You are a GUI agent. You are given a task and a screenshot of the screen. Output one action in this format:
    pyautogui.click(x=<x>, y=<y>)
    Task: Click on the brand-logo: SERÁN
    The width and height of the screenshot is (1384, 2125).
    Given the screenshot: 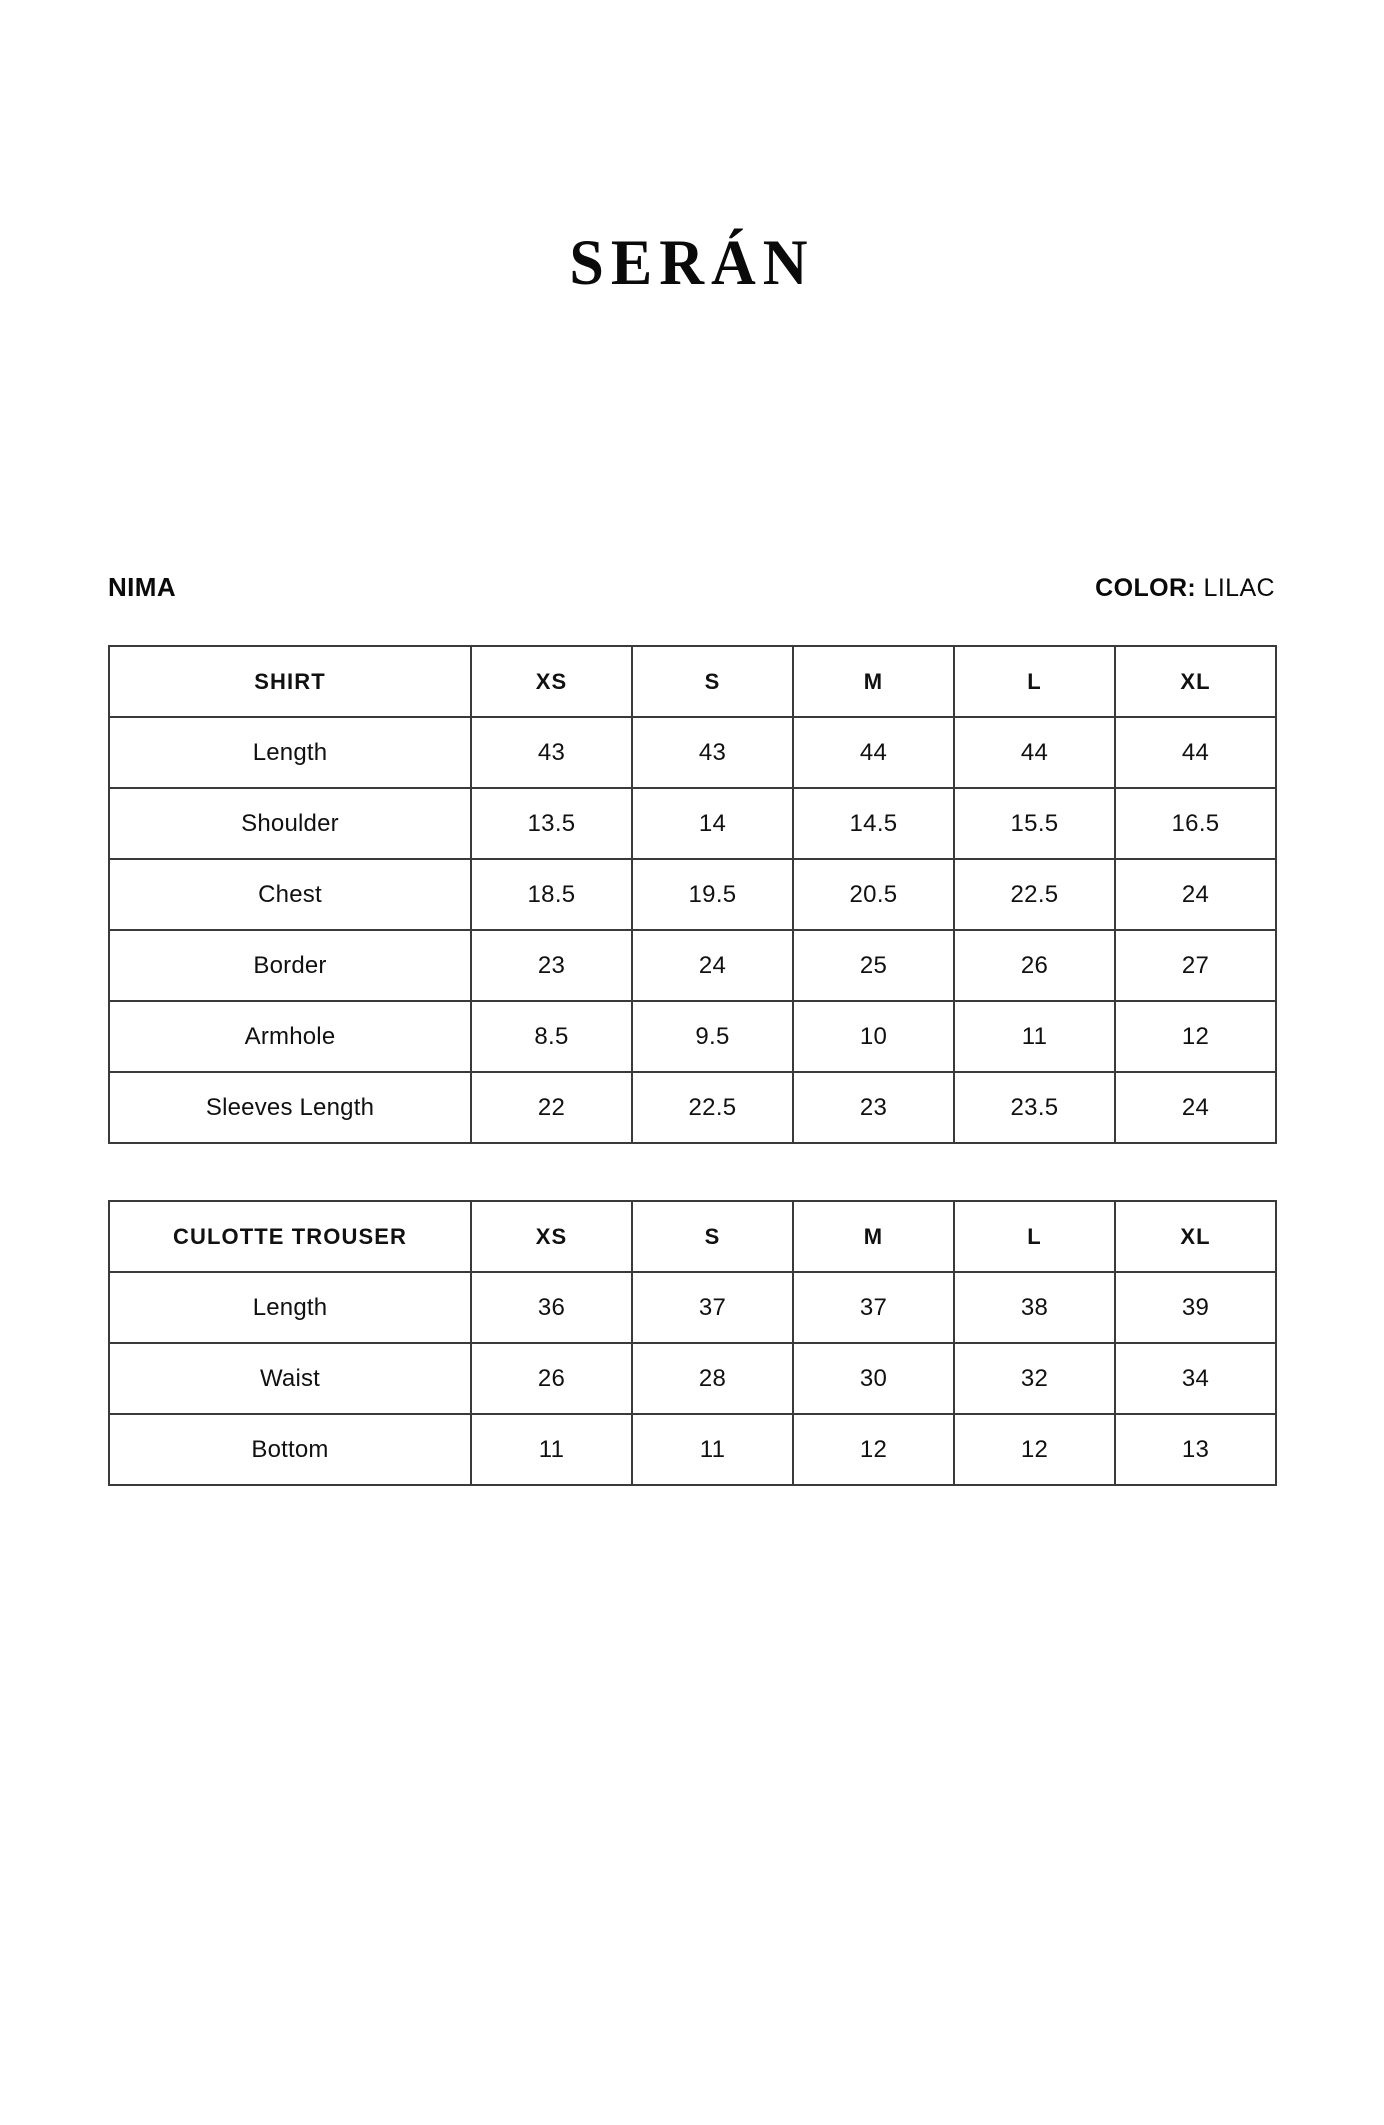 What is the action you would take?
    pyautogui.click(x=692, y=263)
    